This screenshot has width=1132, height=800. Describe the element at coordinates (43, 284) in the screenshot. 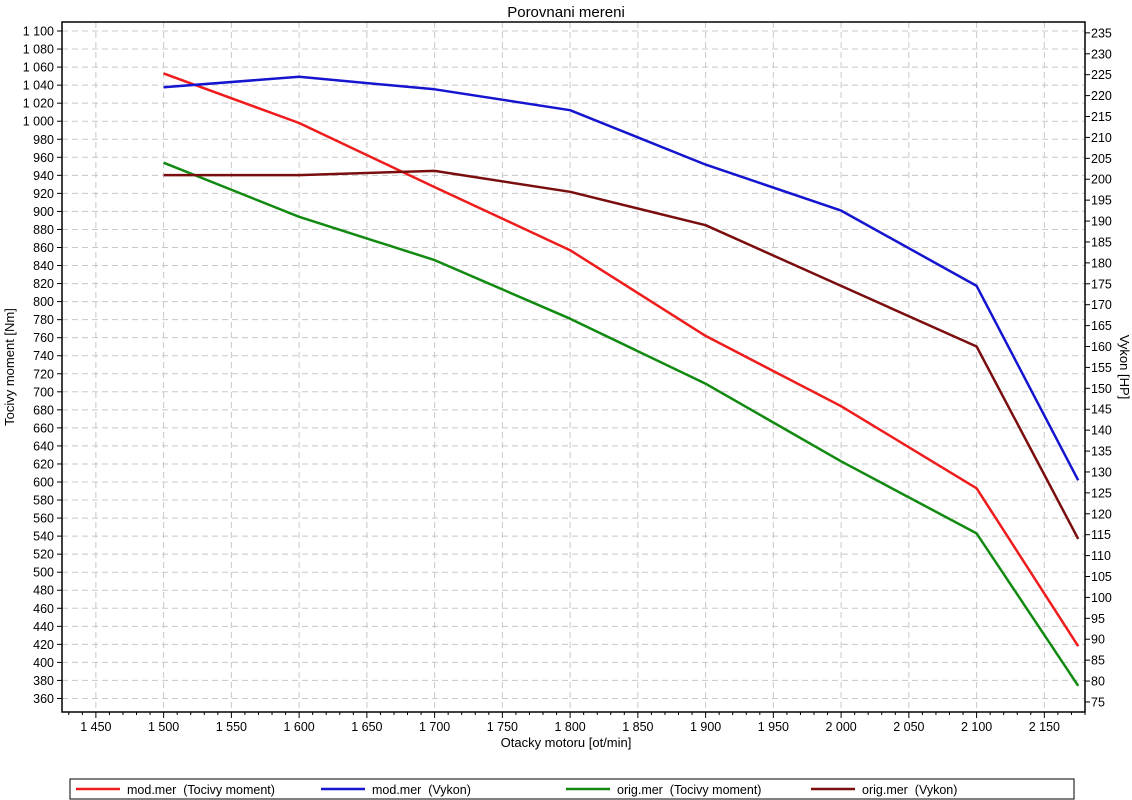

I see `y-left-tick-label: 820` at that location.